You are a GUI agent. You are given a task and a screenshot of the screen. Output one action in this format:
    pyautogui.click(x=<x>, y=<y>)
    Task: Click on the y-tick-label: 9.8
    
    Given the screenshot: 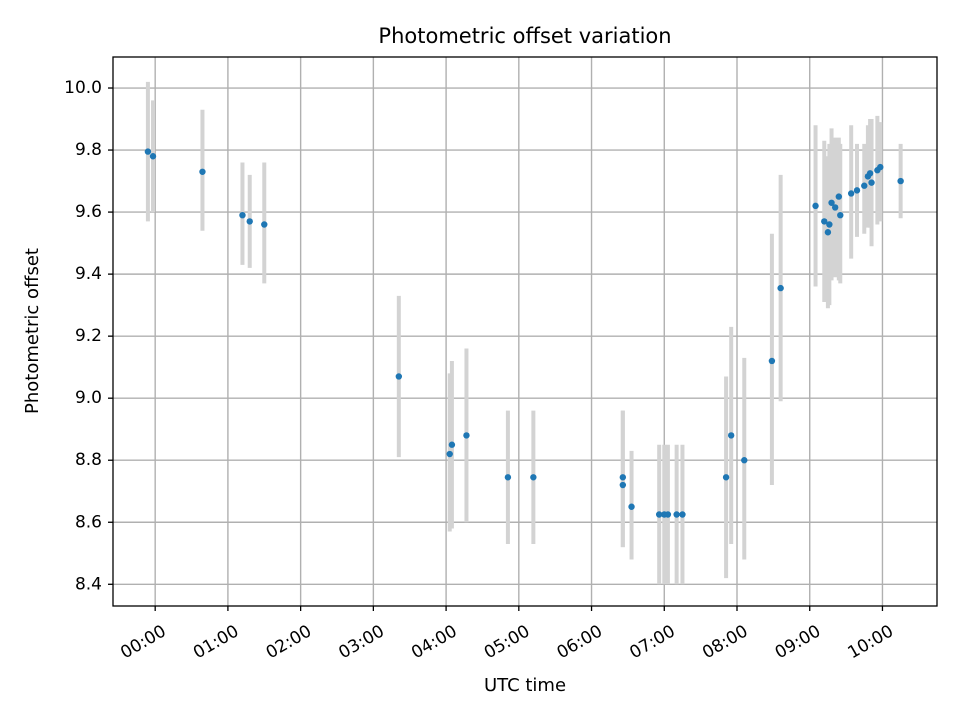 What is the action you would take?
    pyautogui.click(x=88, y=150)
    